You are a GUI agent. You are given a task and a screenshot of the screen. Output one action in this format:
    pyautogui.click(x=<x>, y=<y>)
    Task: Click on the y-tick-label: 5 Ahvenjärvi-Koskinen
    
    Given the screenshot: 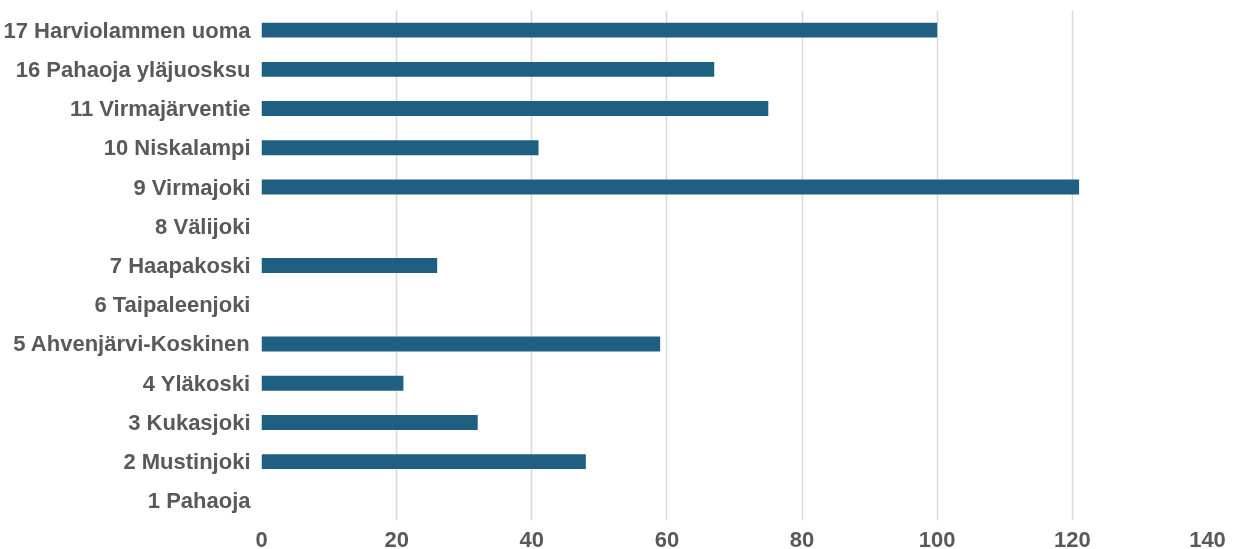 What is the action you would take?
    pyautogui.click(x=131, y=344)
    